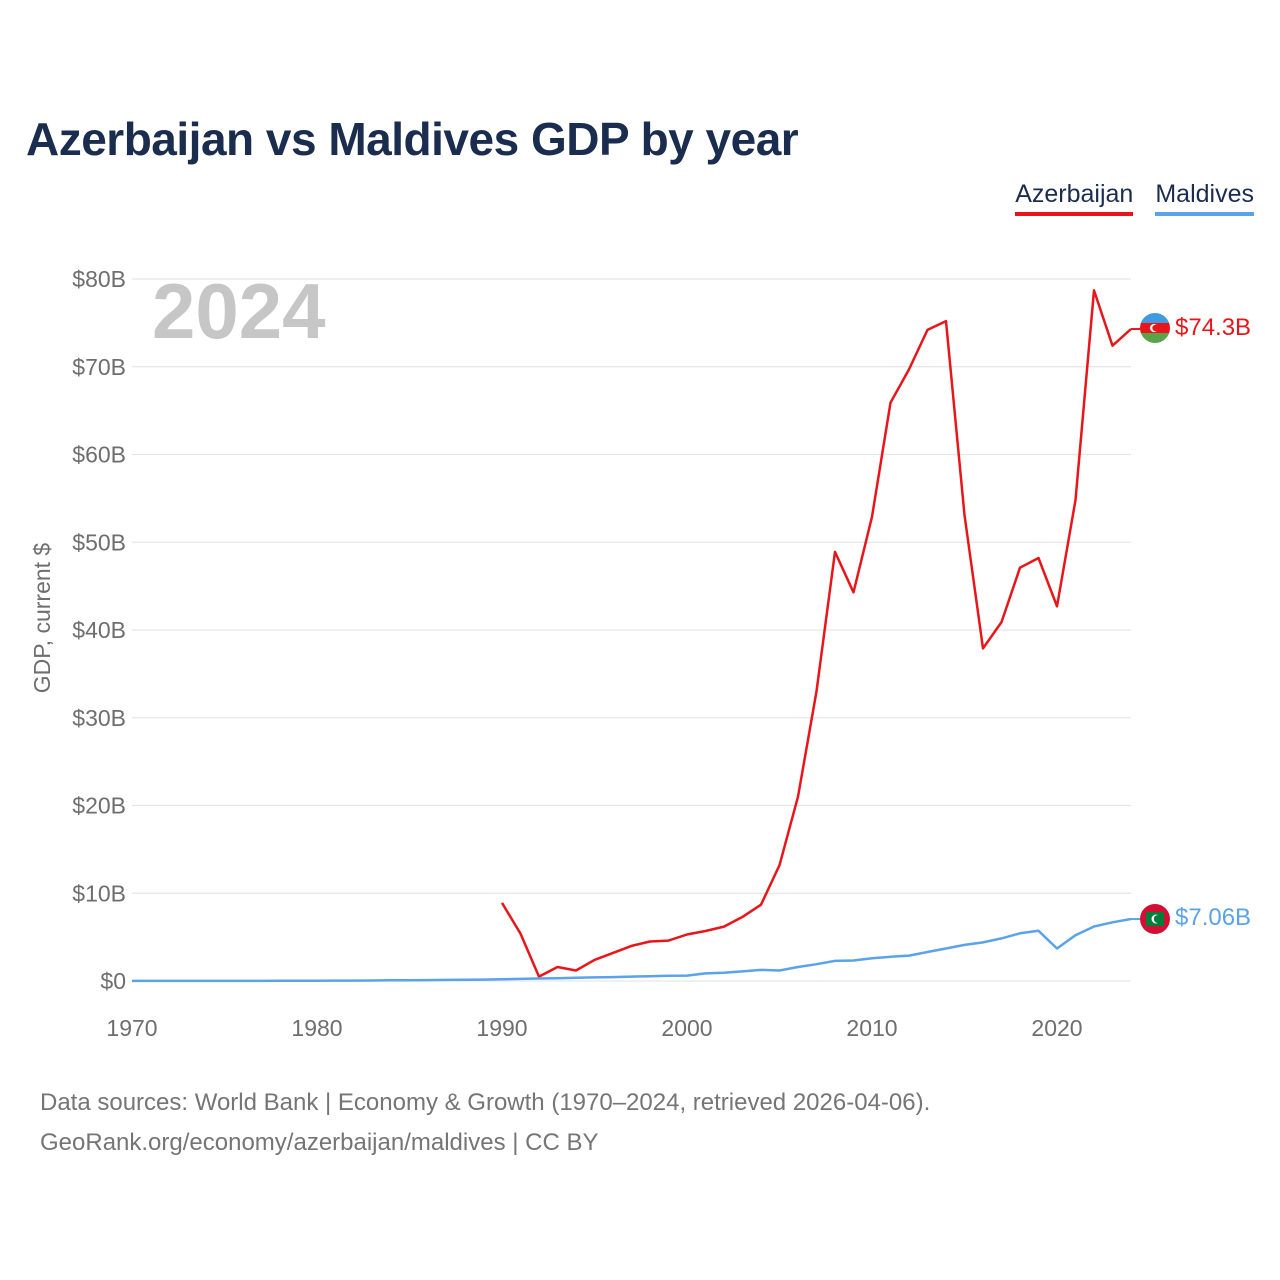  Describe the element at coordinates (99, 806) in the screenshot. I see `y-tick-label: $20B` at that location.